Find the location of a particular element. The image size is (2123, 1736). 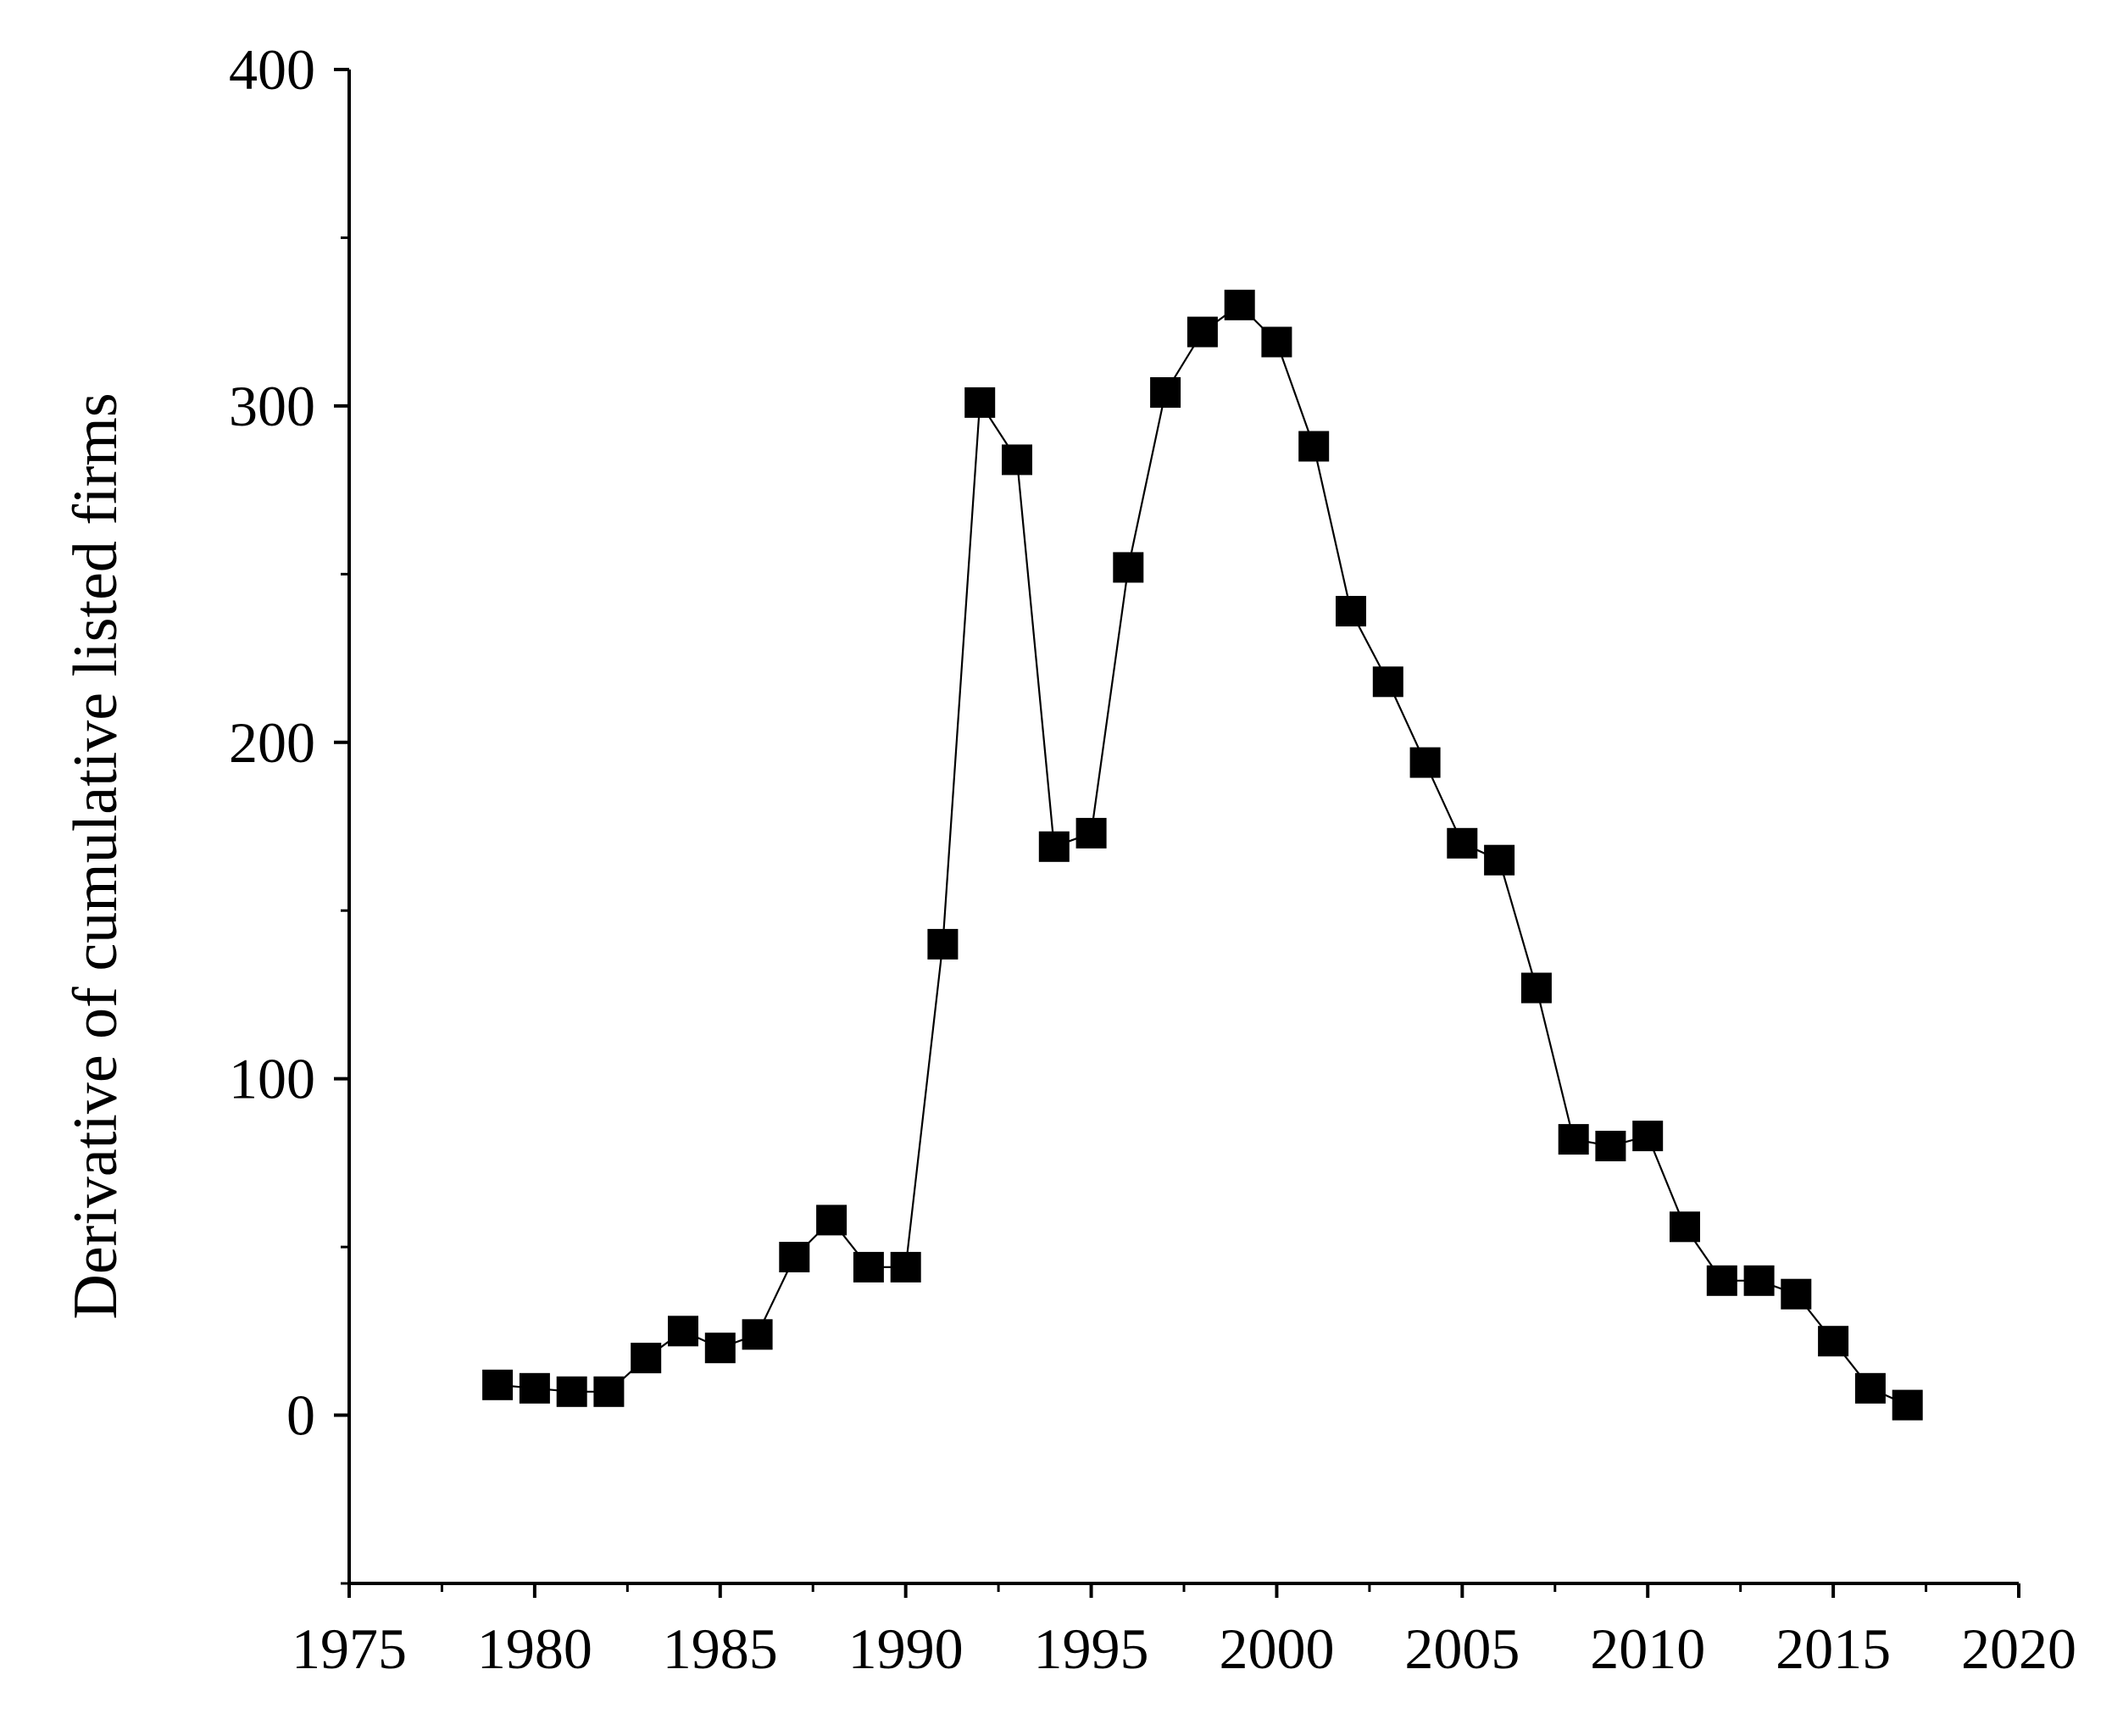

y-tick-label: 200 is located at coordinates (272, 742).